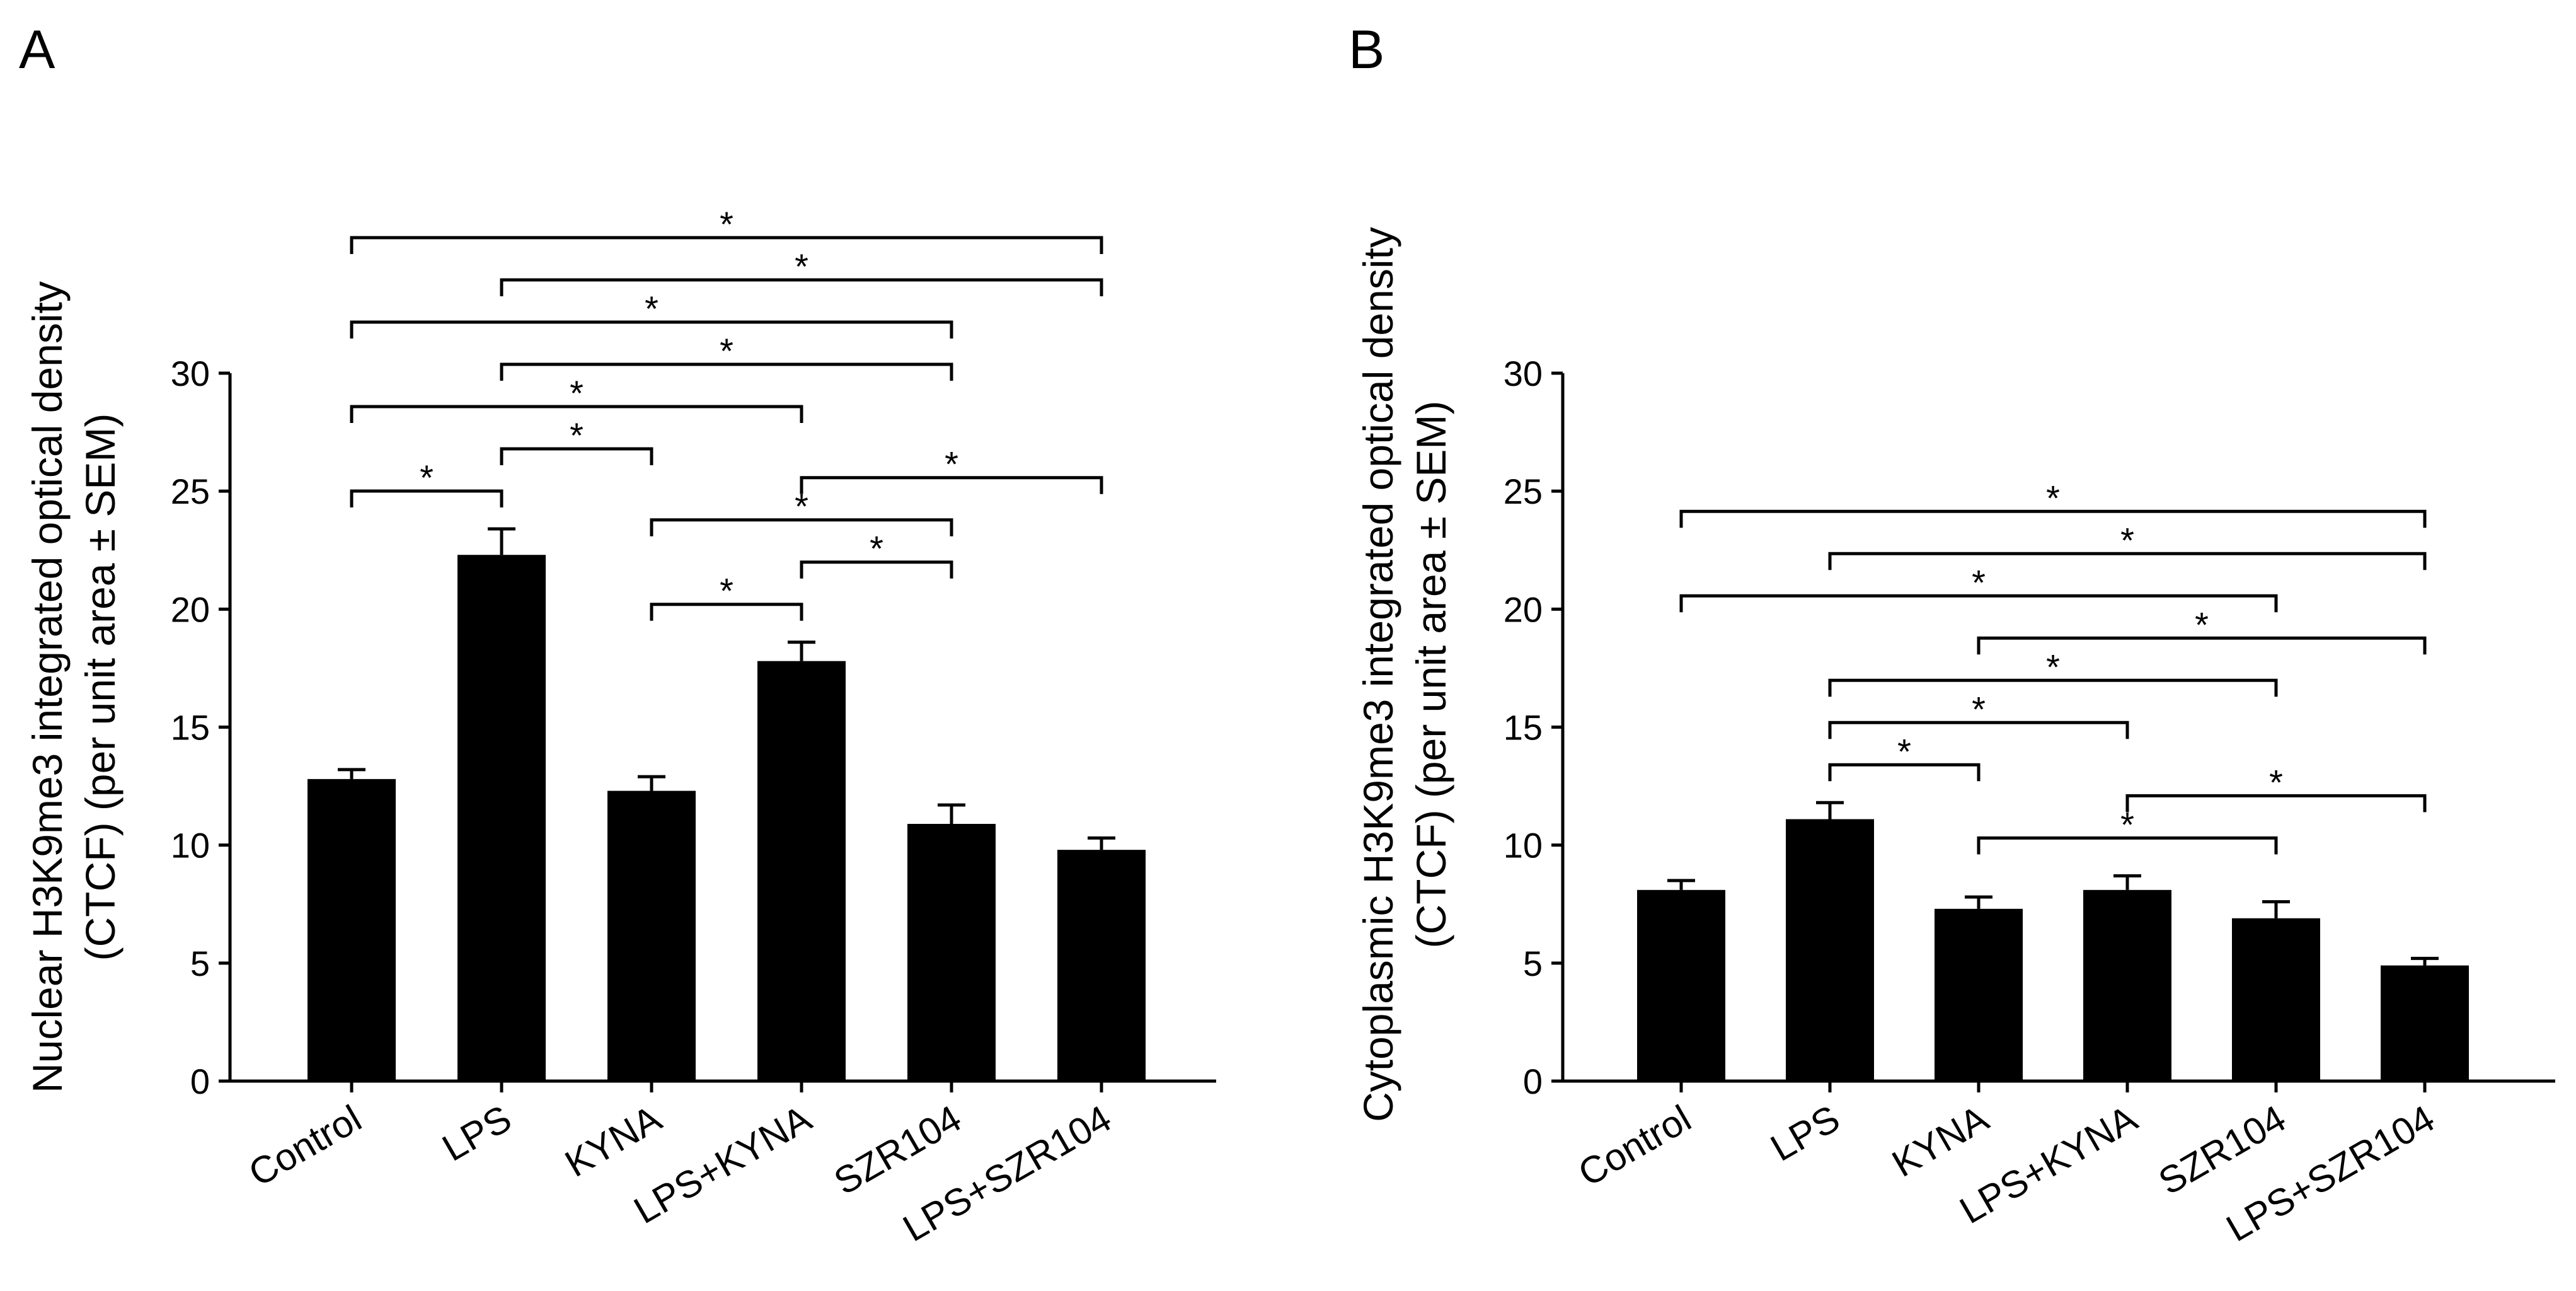  What do you see at coordinates (37, 50) in the screenshot?
I see `panel-a-letter: A` at bounding box center [37, 50].